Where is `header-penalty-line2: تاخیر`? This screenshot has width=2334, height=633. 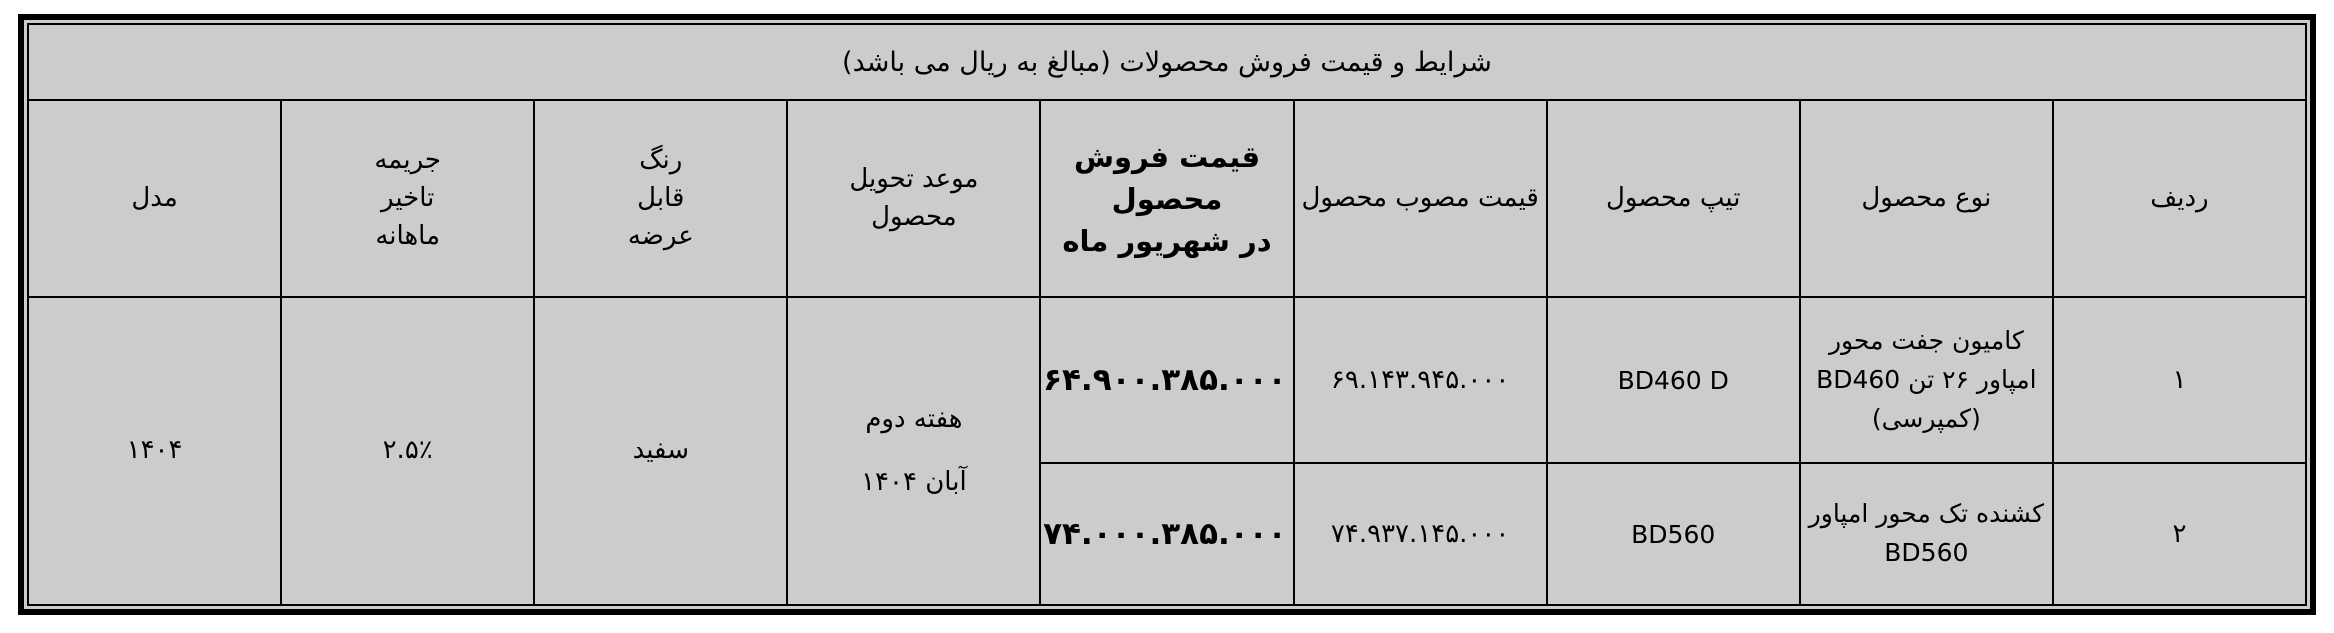 header-penalty-line2: تاخیر is located at coordinates (407, 197).